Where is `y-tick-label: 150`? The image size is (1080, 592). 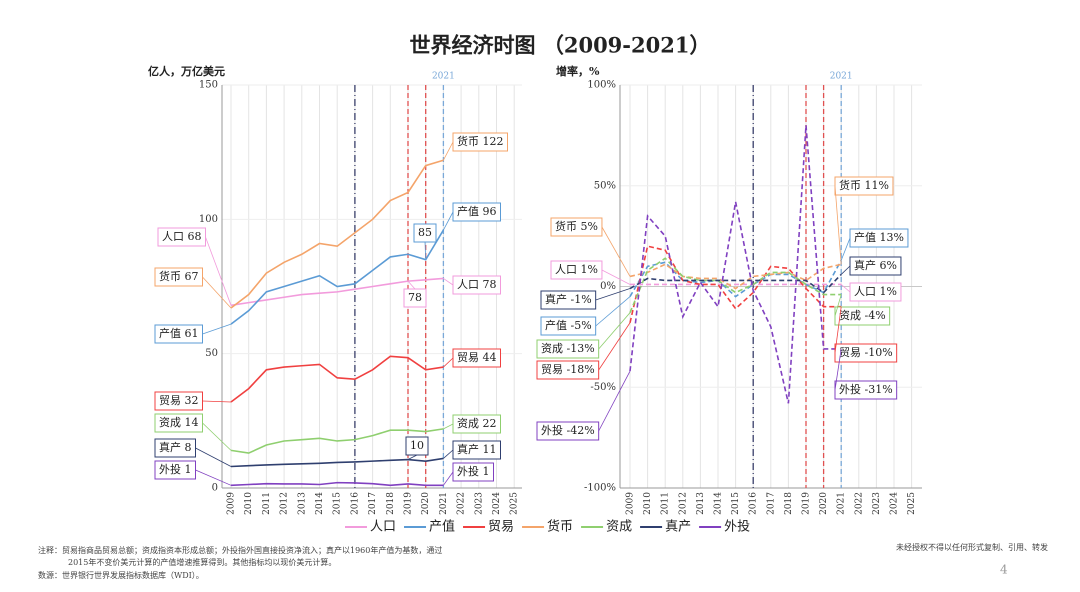
y-tick-label: 150 is located at coordinates (208, 85).